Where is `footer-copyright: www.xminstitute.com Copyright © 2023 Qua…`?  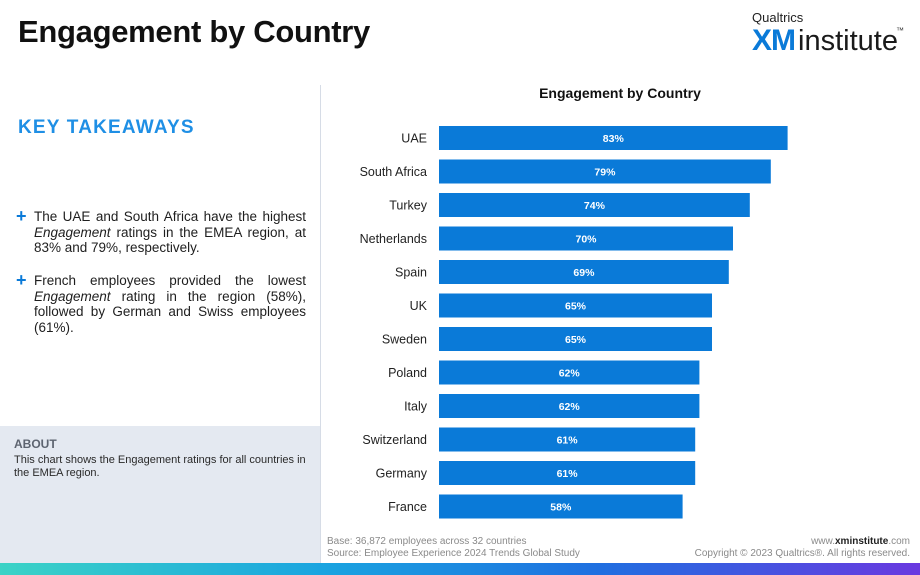
footer-copyright: www.xminstitute.com Copyright © 2023 Qua… is located at coordinates (802, 548).